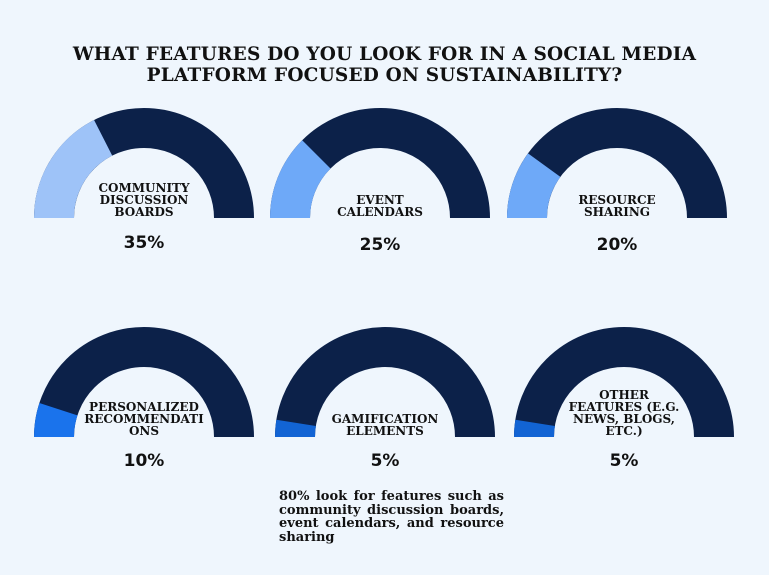 The height and width of the screenshot is (575, 769). Describe the element at coordinates (624, 407) in the screenshot. I see `gauge-category-label: FEATURES (E.G.` at that location.